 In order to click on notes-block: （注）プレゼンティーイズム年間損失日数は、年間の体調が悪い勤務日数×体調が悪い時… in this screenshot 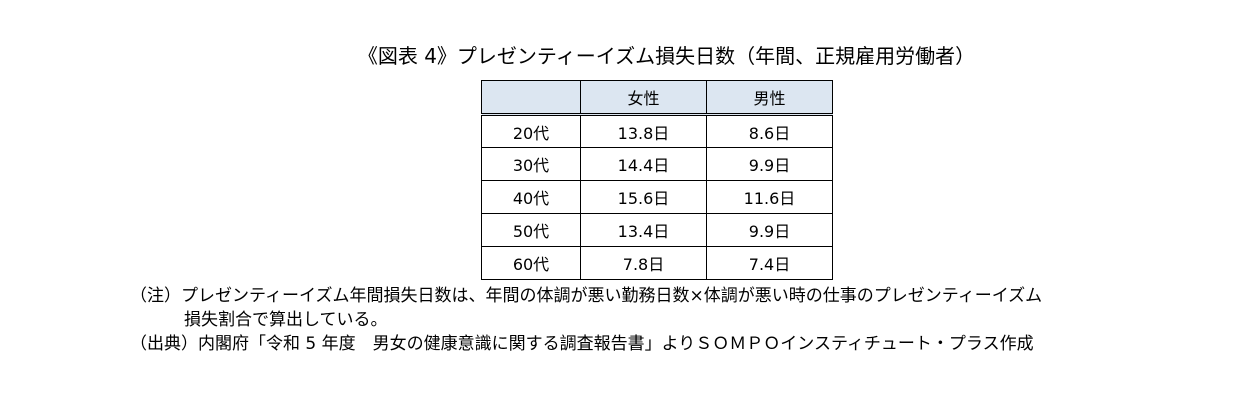, I will do `click(586, 320)`.